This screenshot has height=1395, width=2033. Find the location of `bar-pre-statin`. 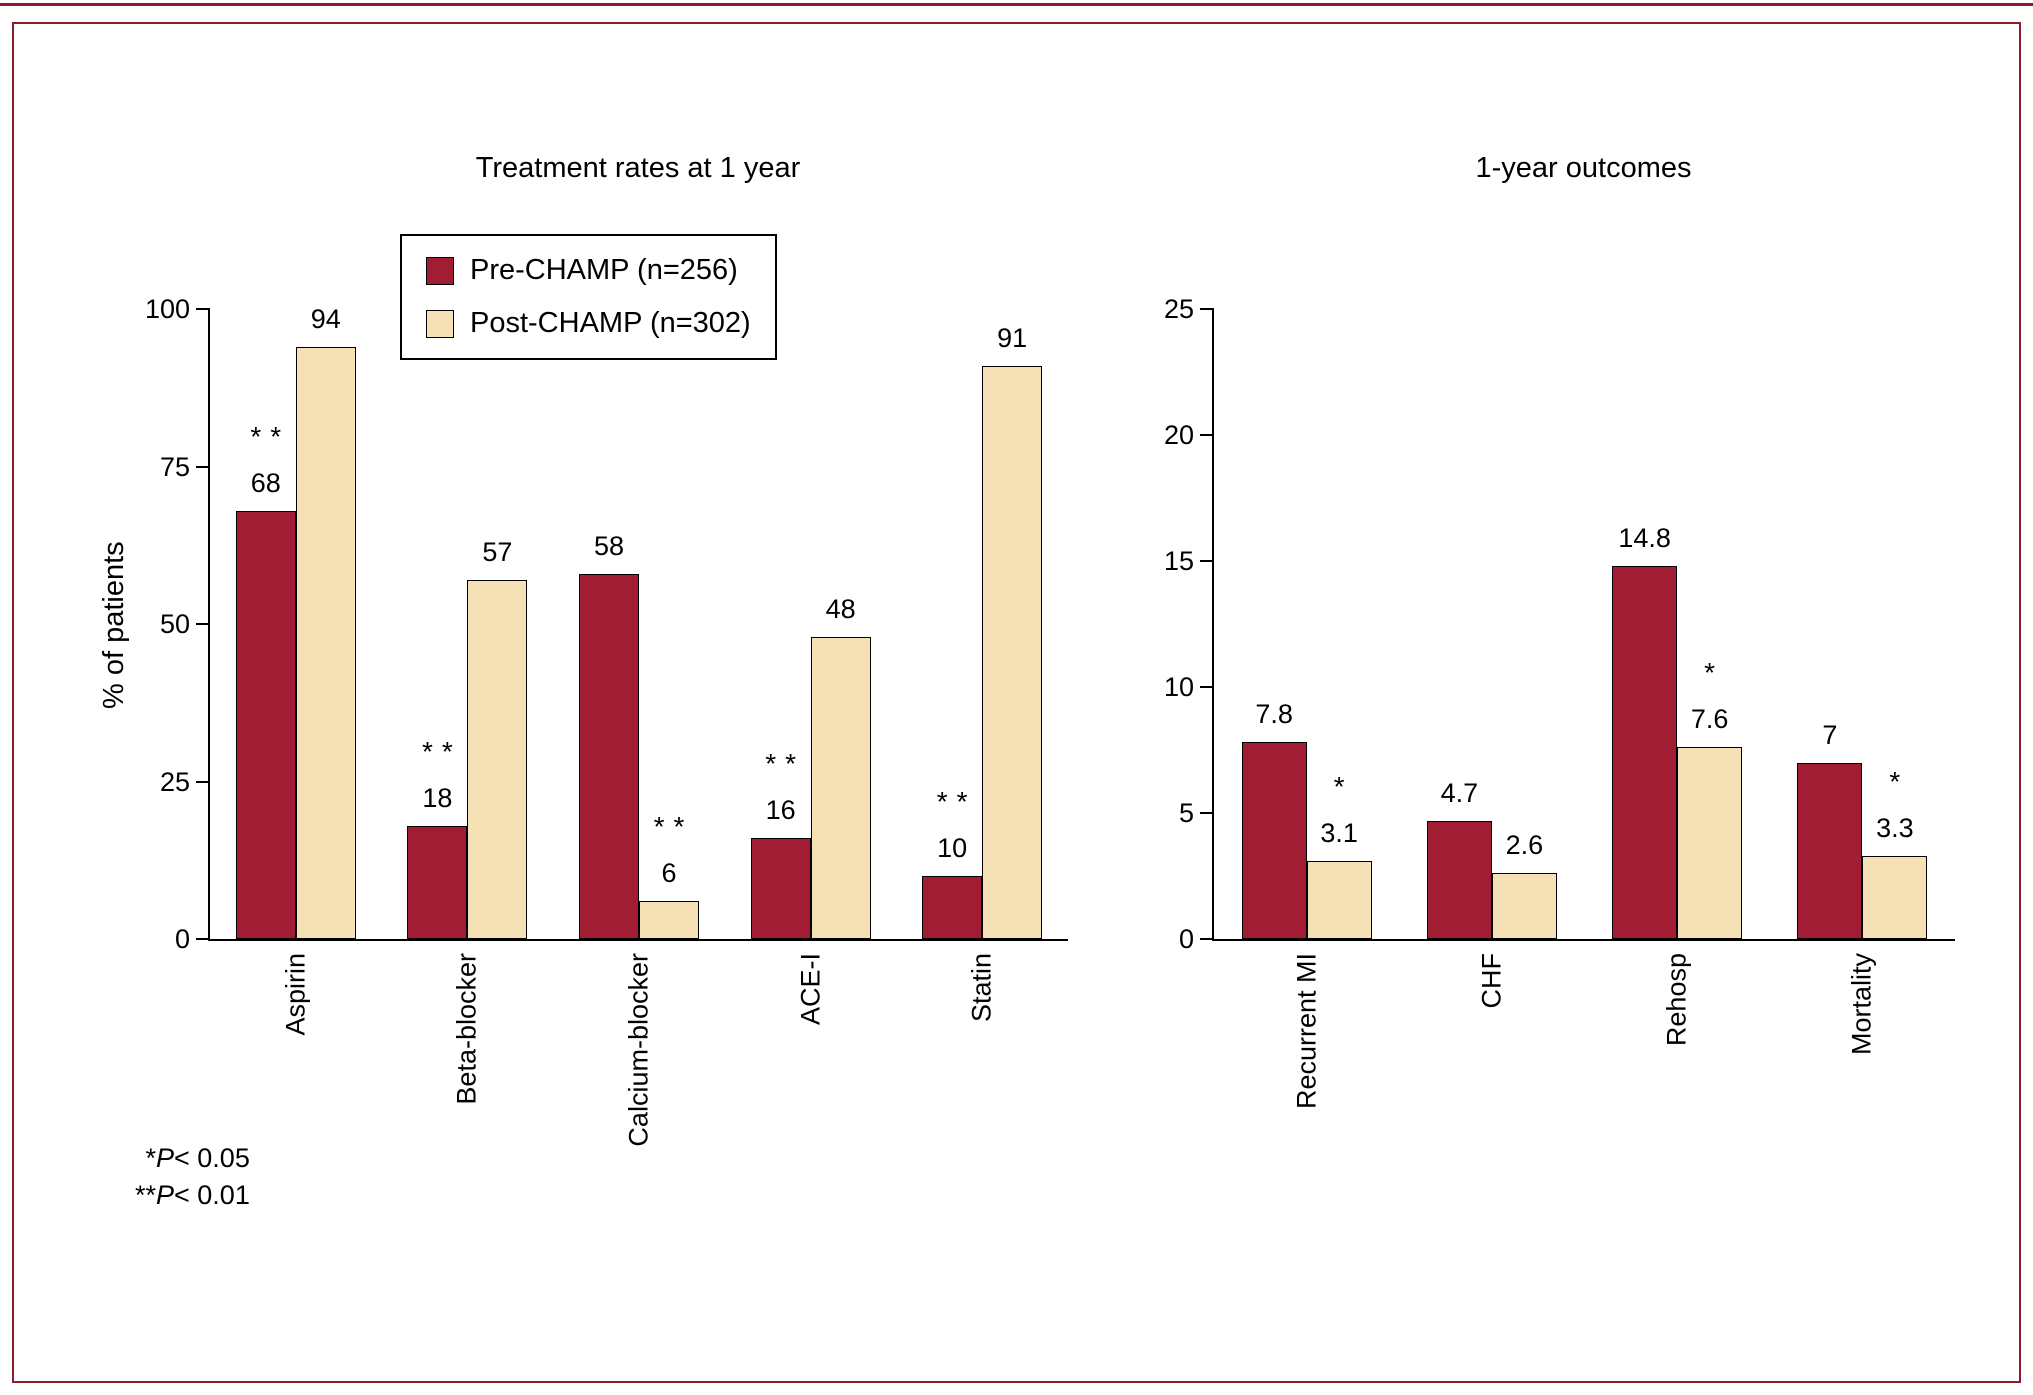

bar-pre-statin is located at coordinates (952, 907).